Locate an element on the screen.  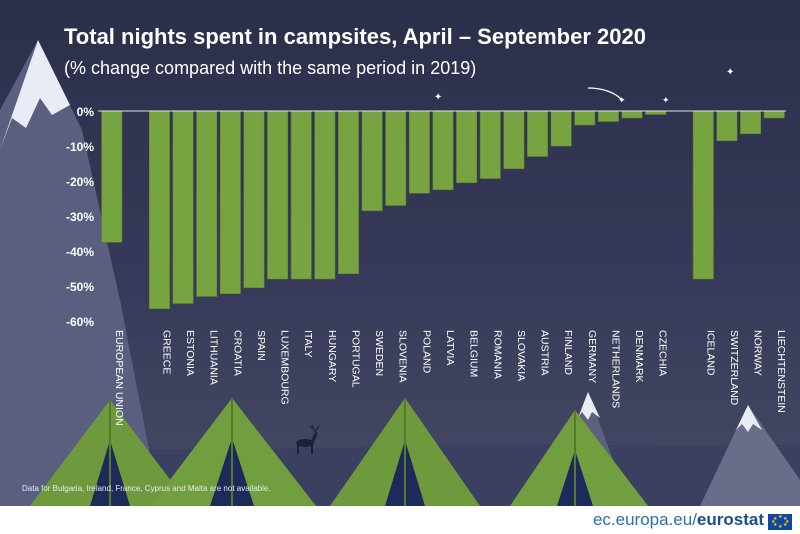
bar-netherlands is located at coordinates (608, 116).